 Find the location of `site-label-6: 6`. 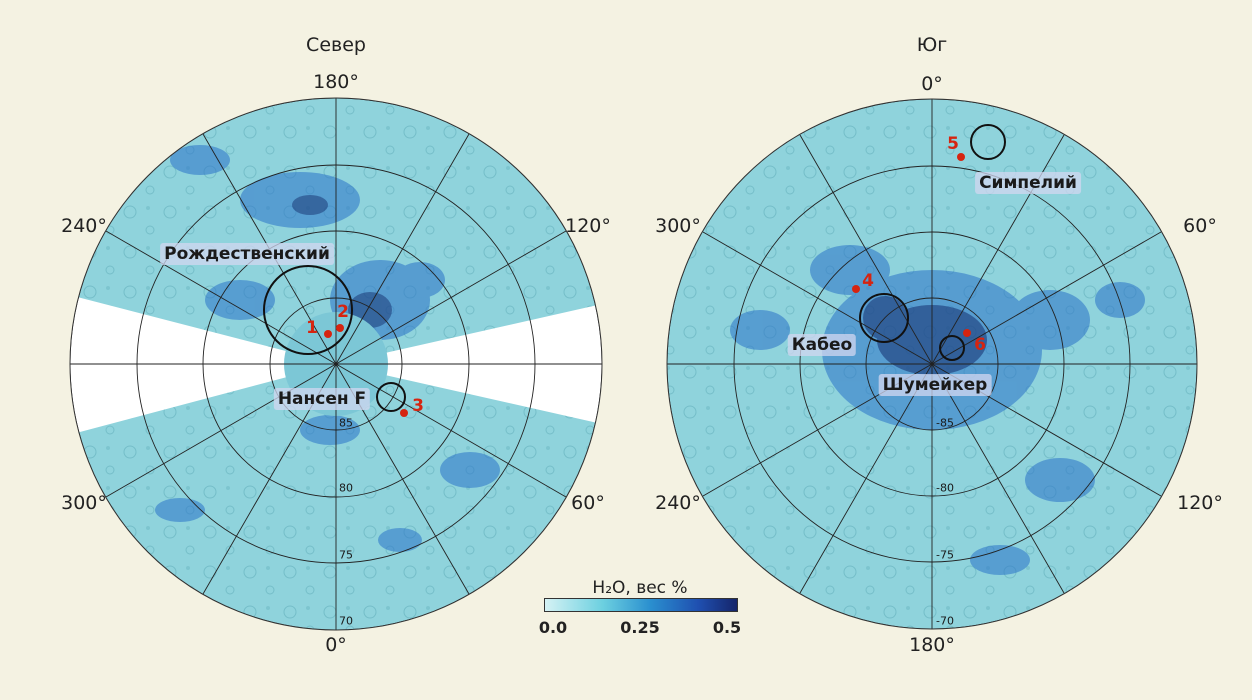

site-label-6: 6 is located at coordinates (980, 345).